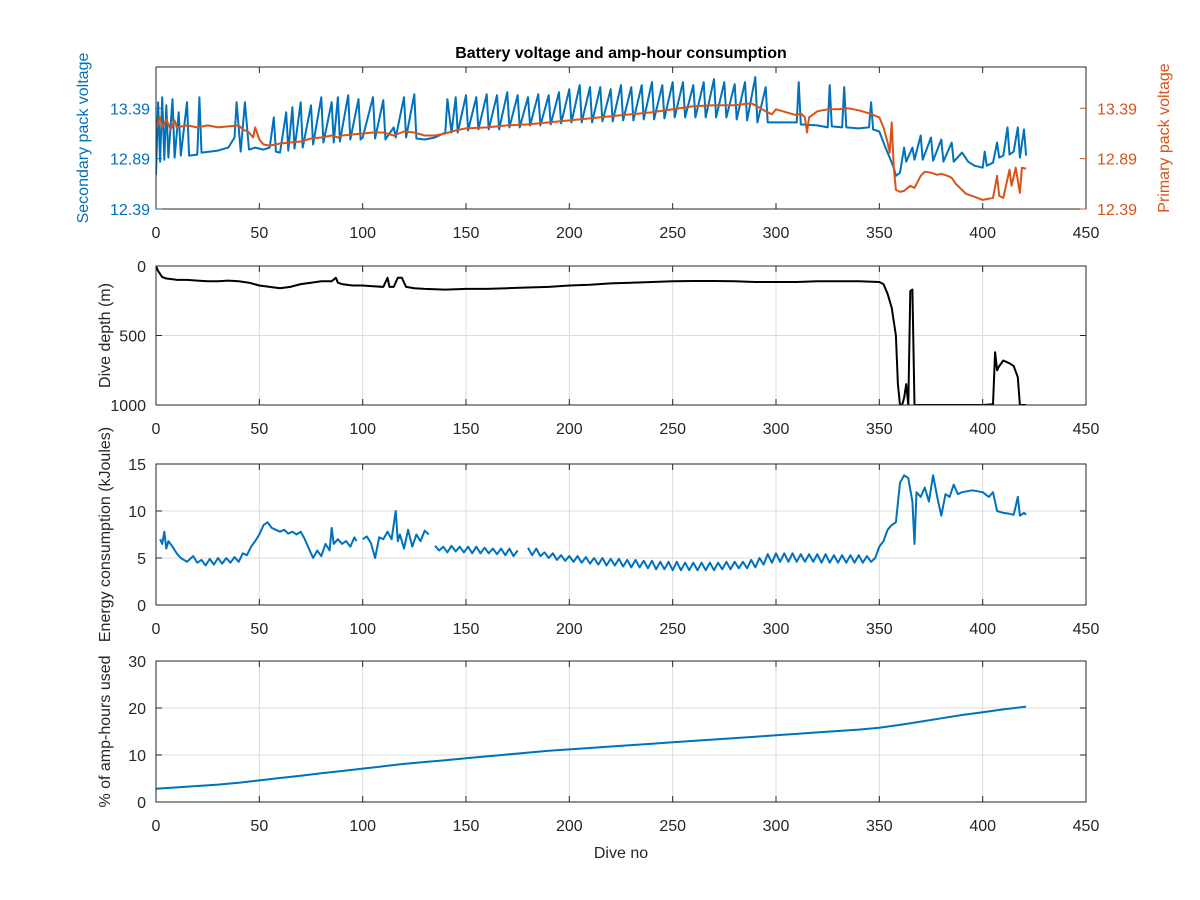  I want to click on plot-area, so click(621, 731).